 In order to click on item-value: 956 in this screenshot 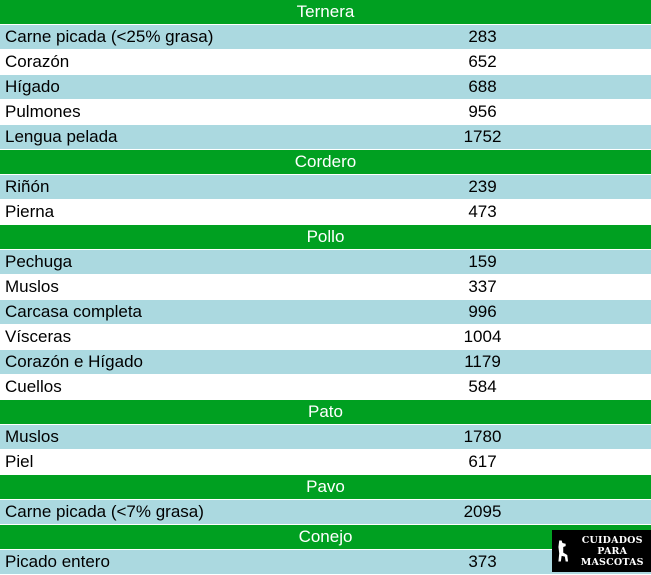, I will do `click(482, 111)`.